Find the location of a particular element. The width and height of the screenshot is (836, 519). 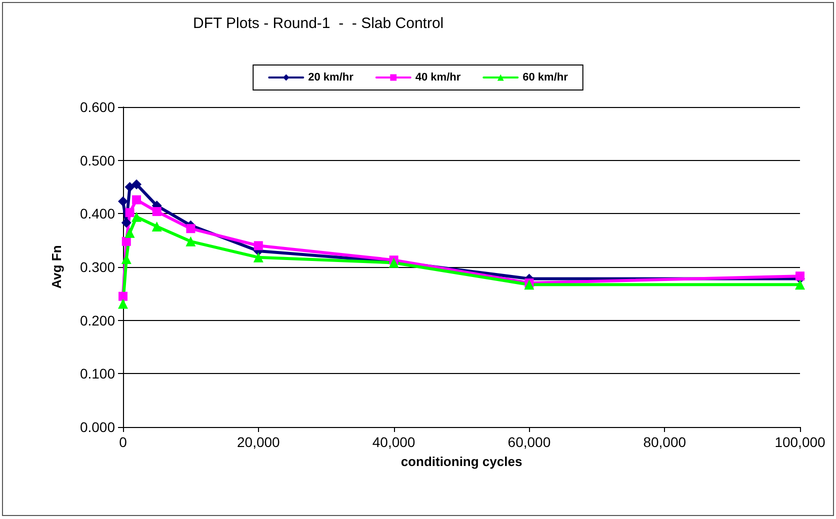

x-tick-label: 60,000 is located at coordinates (529, 442).